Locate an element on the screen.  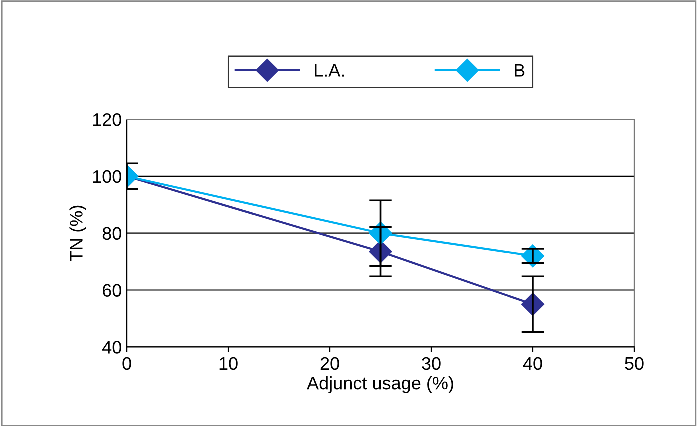
x-tick-label: 20 is located at coordinates (330, 363).